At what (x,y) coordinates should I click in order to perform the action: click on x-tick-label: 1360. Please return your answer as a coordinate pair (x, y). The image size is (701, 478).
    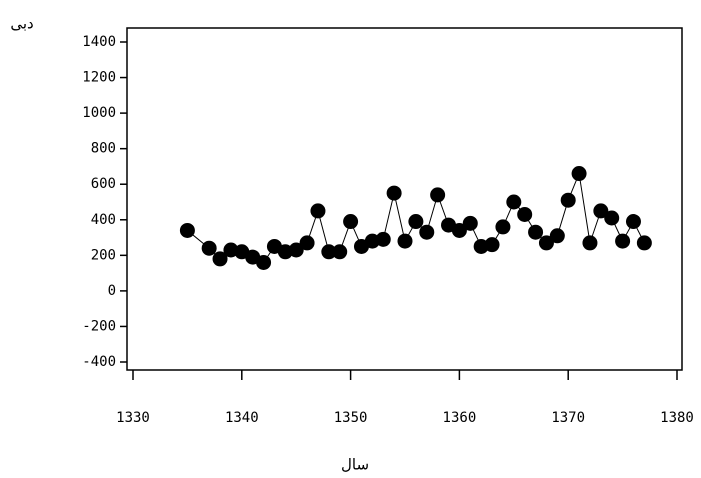
    Looking at the image, I should click on (460, 418).